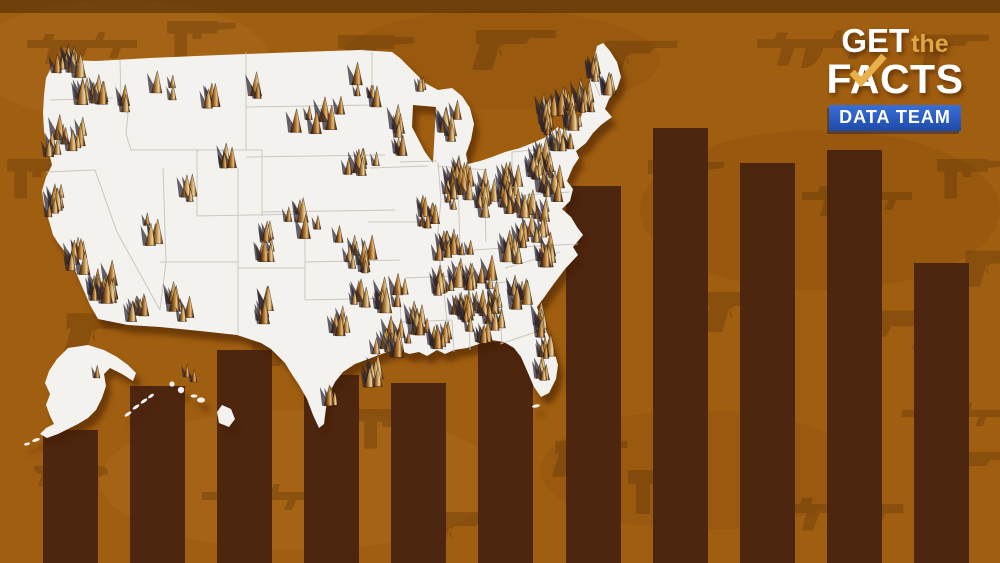 This screenshot has height=563, width=1000. What do you see at coordinates (895, 77) in the screenshot?
I see `get-the-facts-logo: GETthe FACTS DATA TEAM` at bounding box center [895, 77].